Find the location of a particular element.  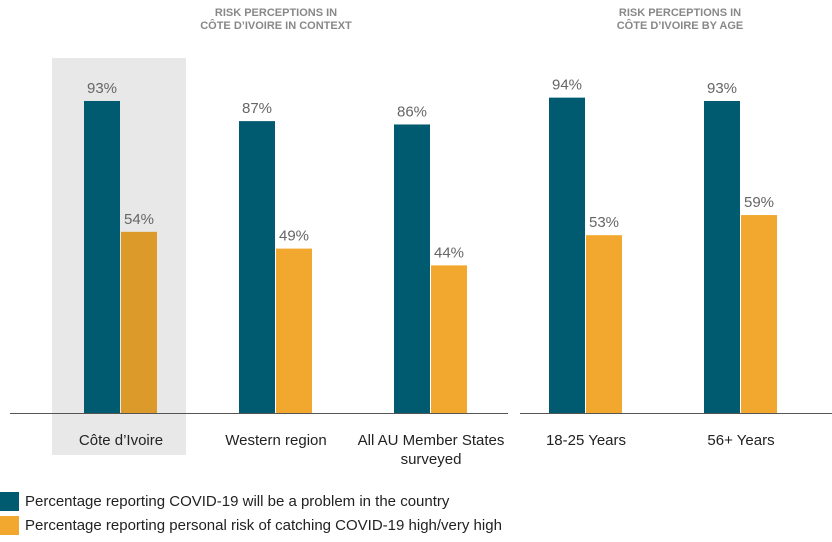

value-label: 54% is located at coordinates (139, 219).